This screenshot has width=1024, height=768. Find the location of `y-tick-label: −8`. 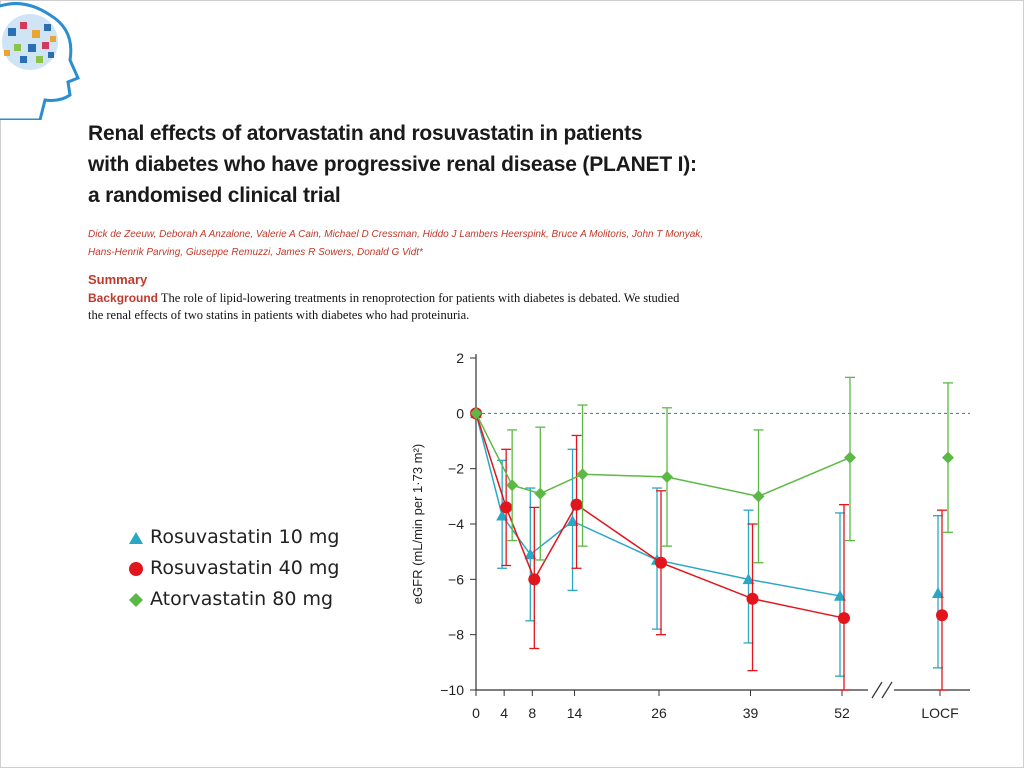

y-tick-label: −8 is located at coordinates (456, 635).